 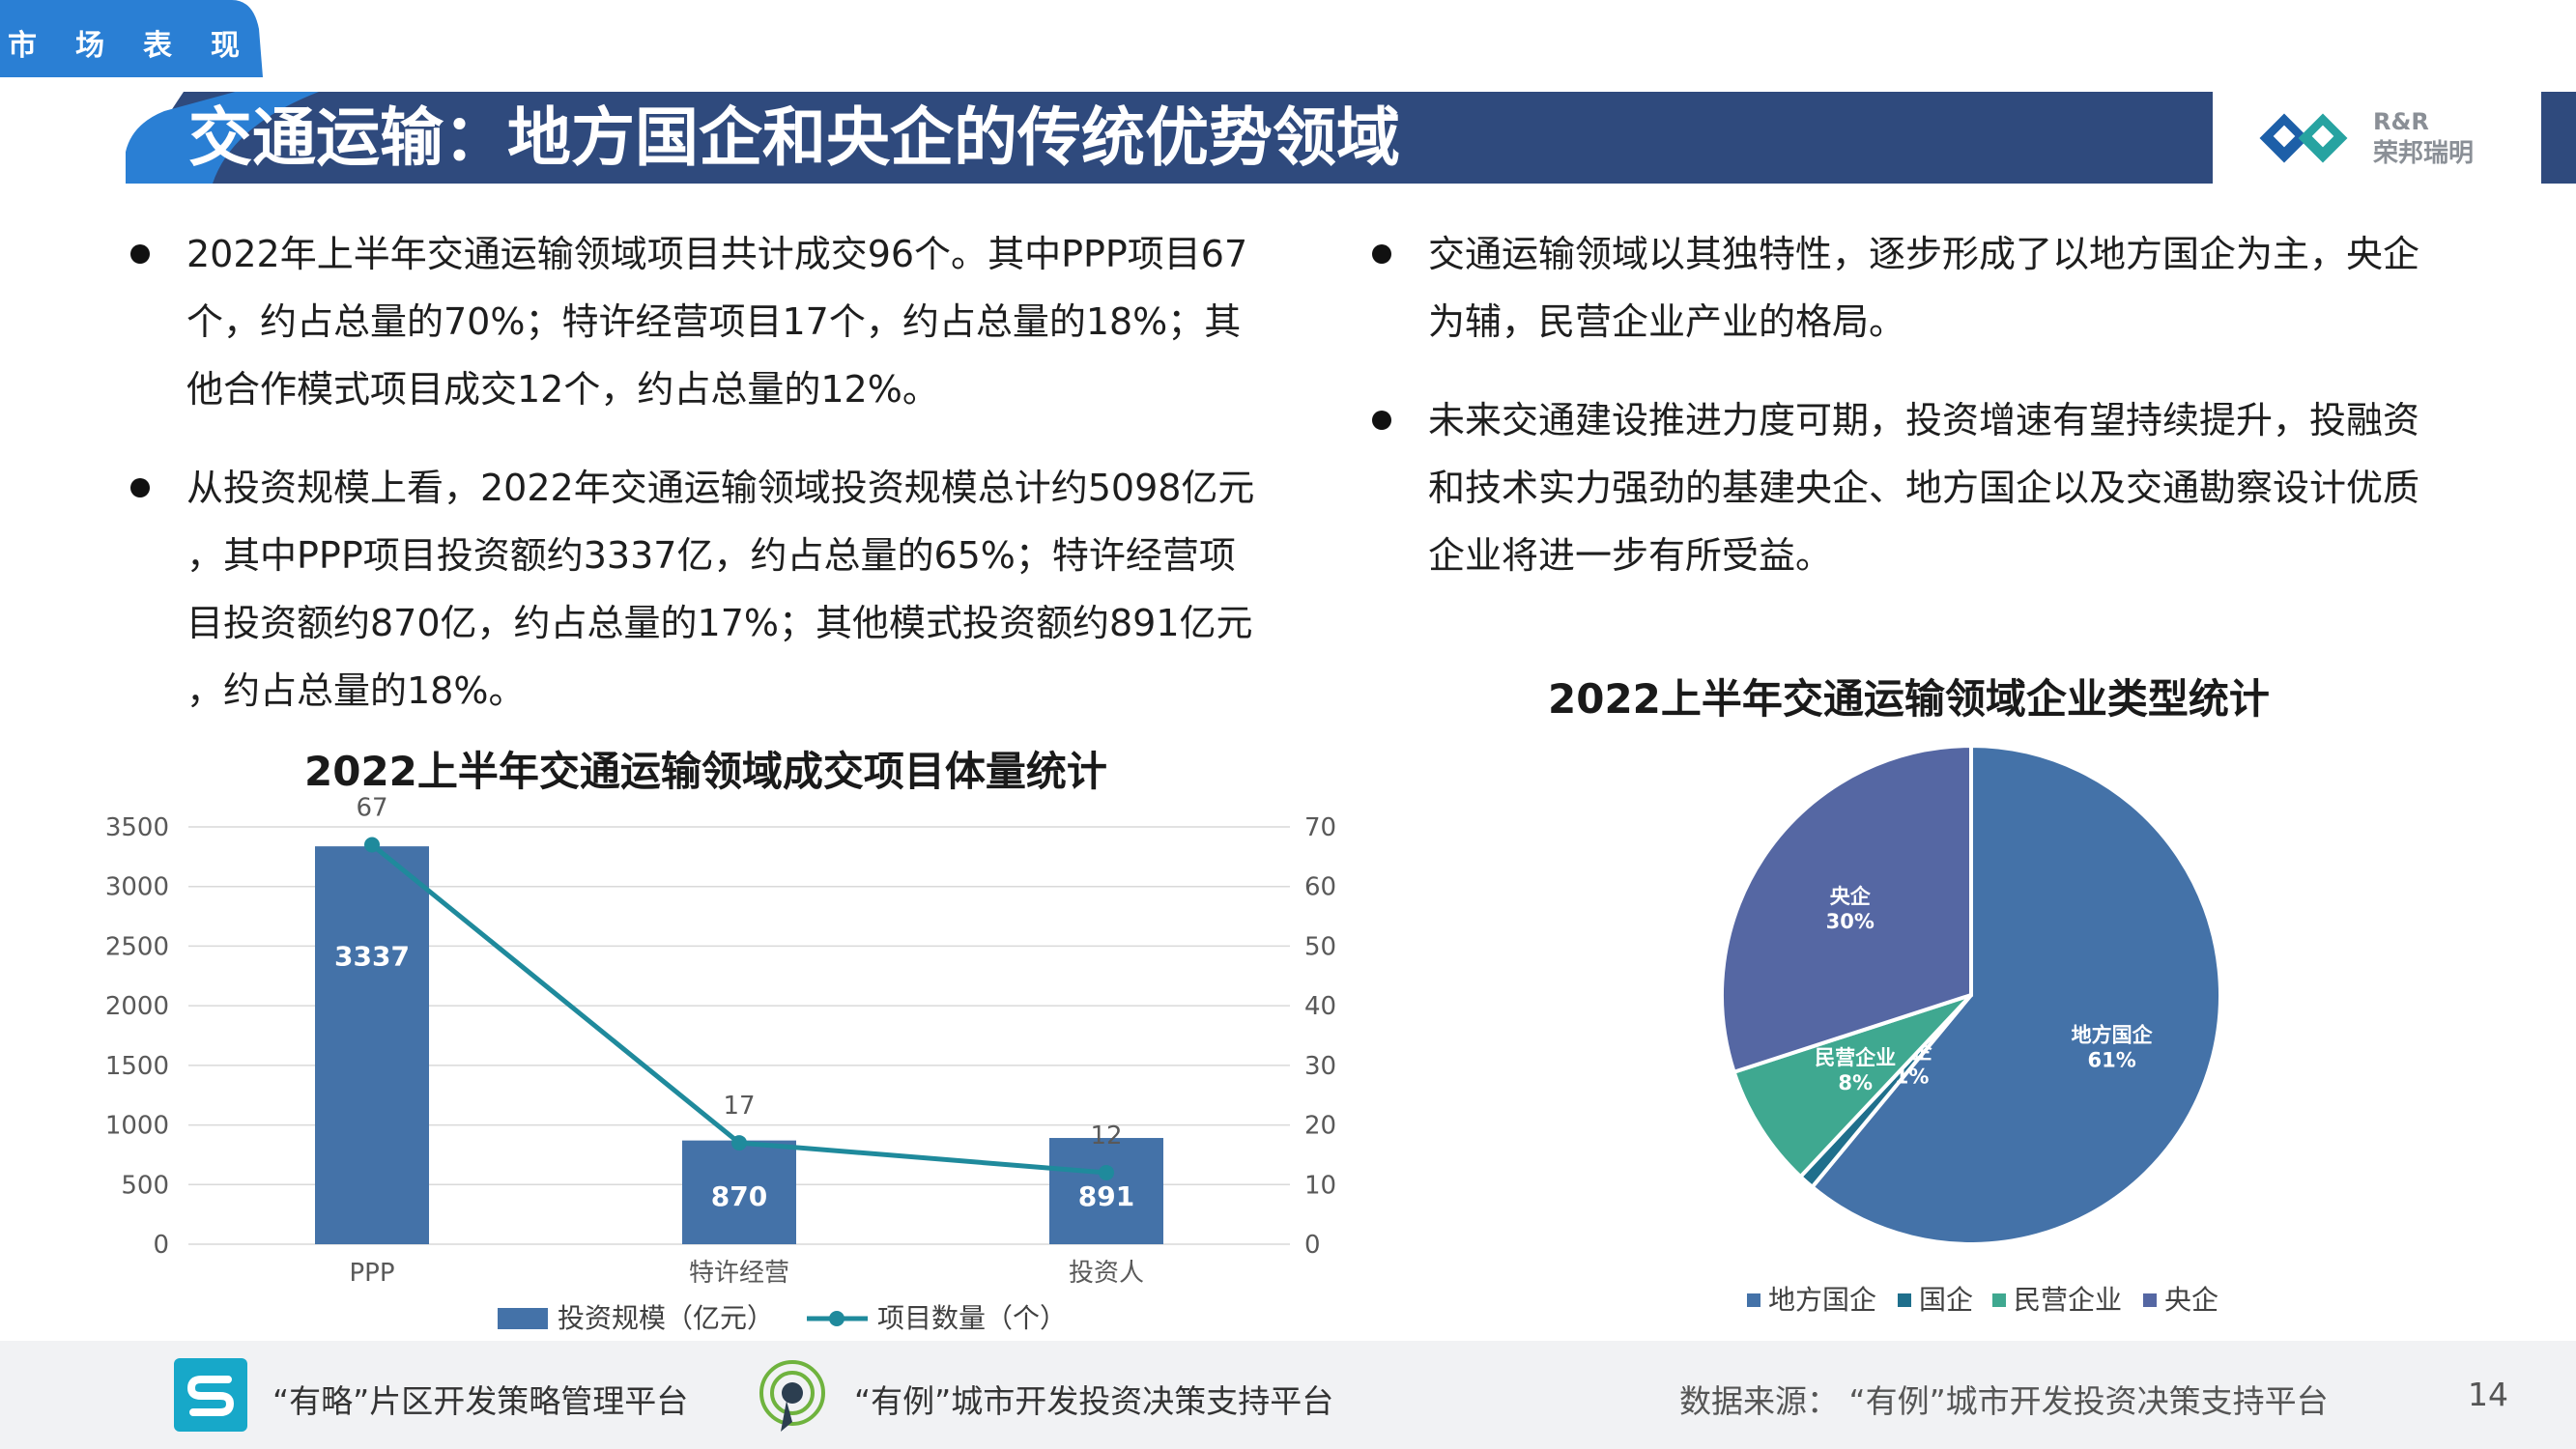 I want to click on footer-source: 数据来源： “有例”城市开发投资决策支持平台, so click(x=2004, y=1401).